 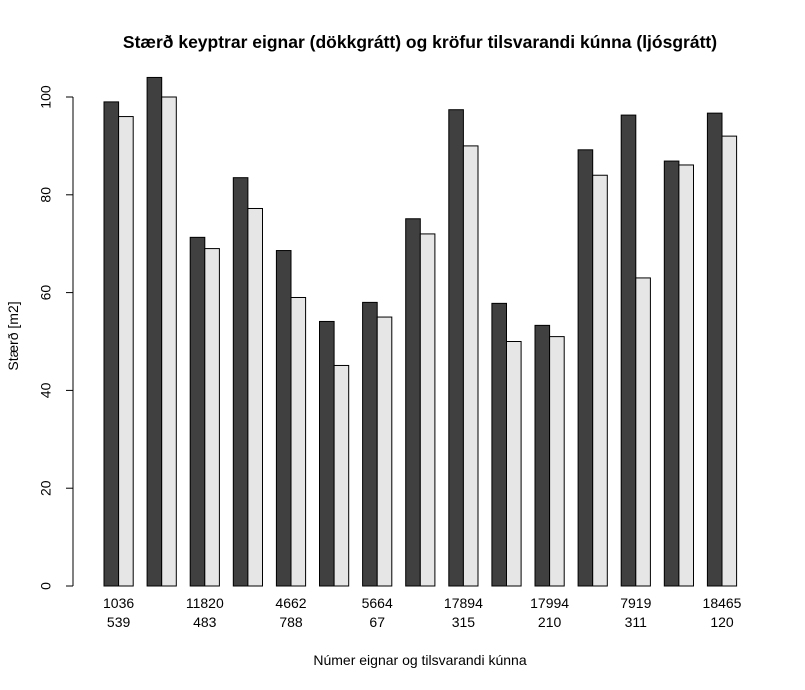 I want to click on x-tick-label-line-1: 5664, so click(x=377, y=603).